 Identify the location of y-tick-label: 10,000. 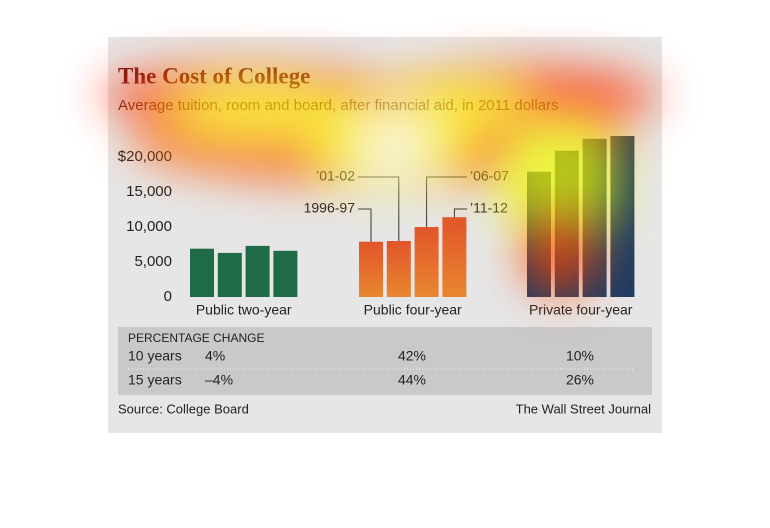
(149, 226).